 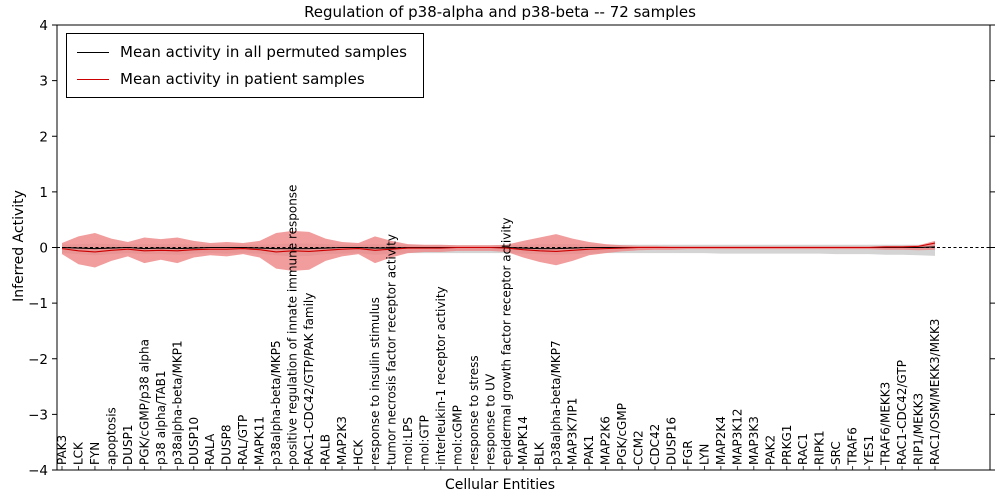 What do you see at coordinates (227, 444) in the screenshot?
I see `x-tick-label: DUSP8` at bounding box center [227, 444].